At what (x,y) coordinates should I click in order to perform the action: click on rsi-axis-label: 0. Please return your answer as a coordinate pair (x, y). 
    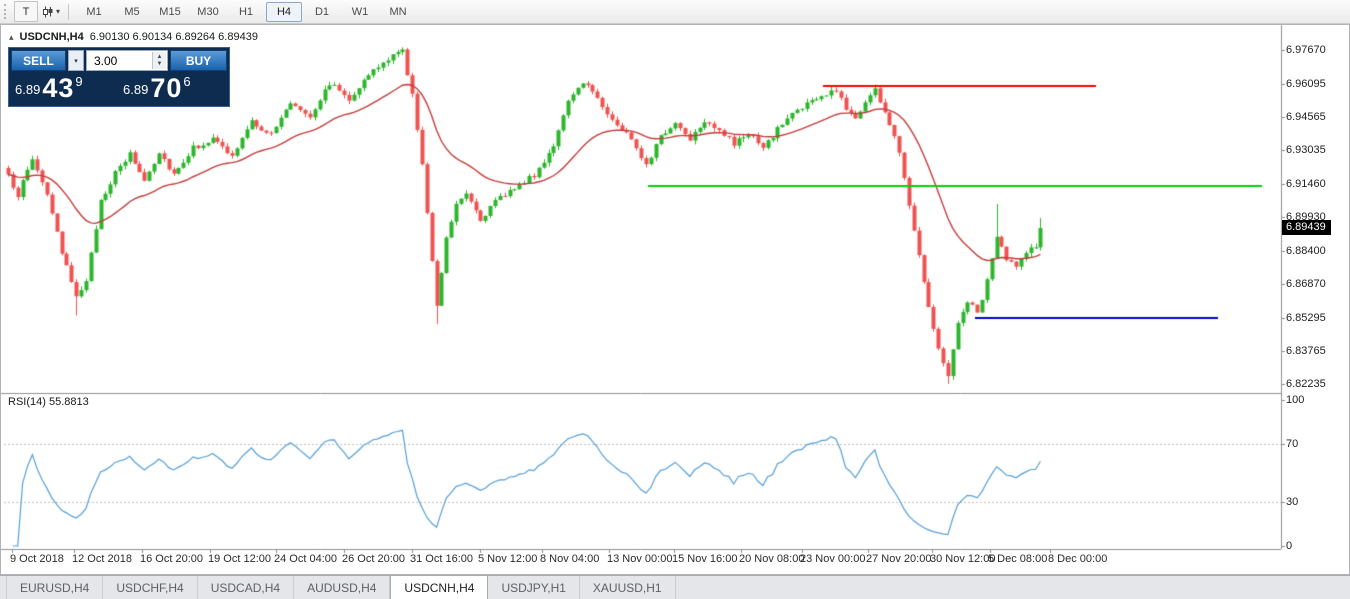
    Looking at the image, I should click on (1289, 546).